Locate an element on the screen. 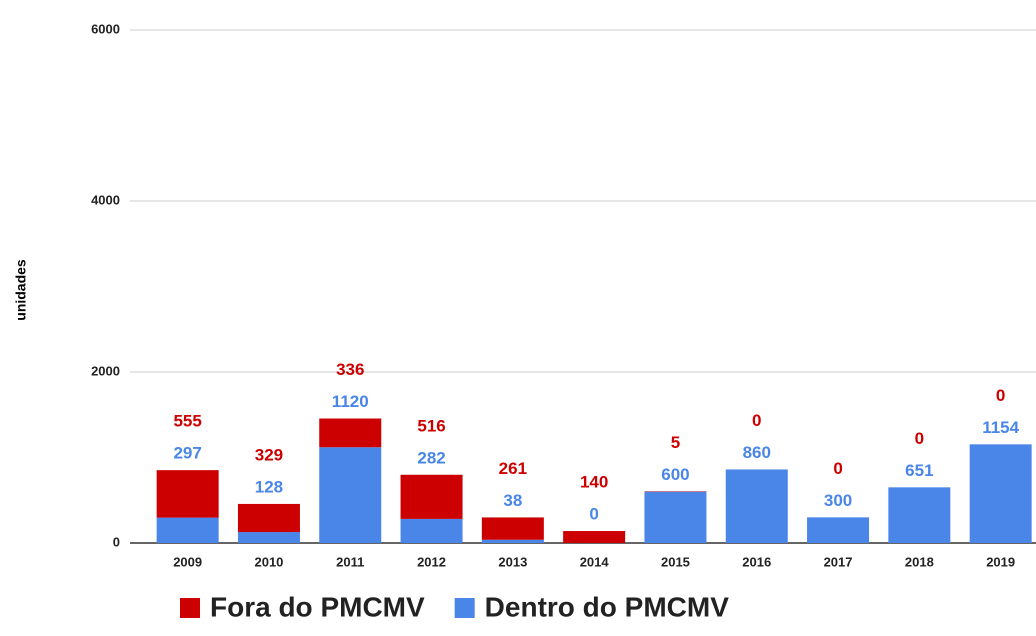 Image resolution: width=1036 pixels, height=636 pixels. value-label: 282 is located at coordinates (431, 457).